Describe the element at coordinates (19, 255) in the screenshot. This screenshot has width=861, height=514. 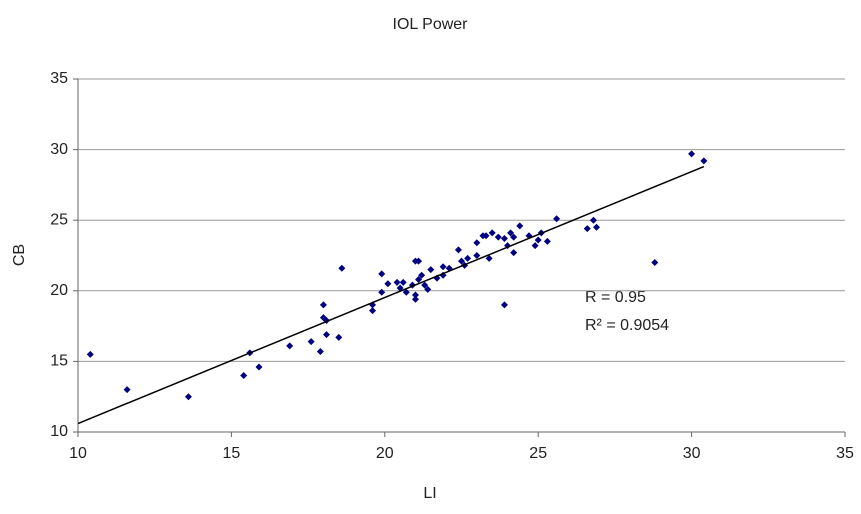
I see `y-axis-label: CB` at that location.